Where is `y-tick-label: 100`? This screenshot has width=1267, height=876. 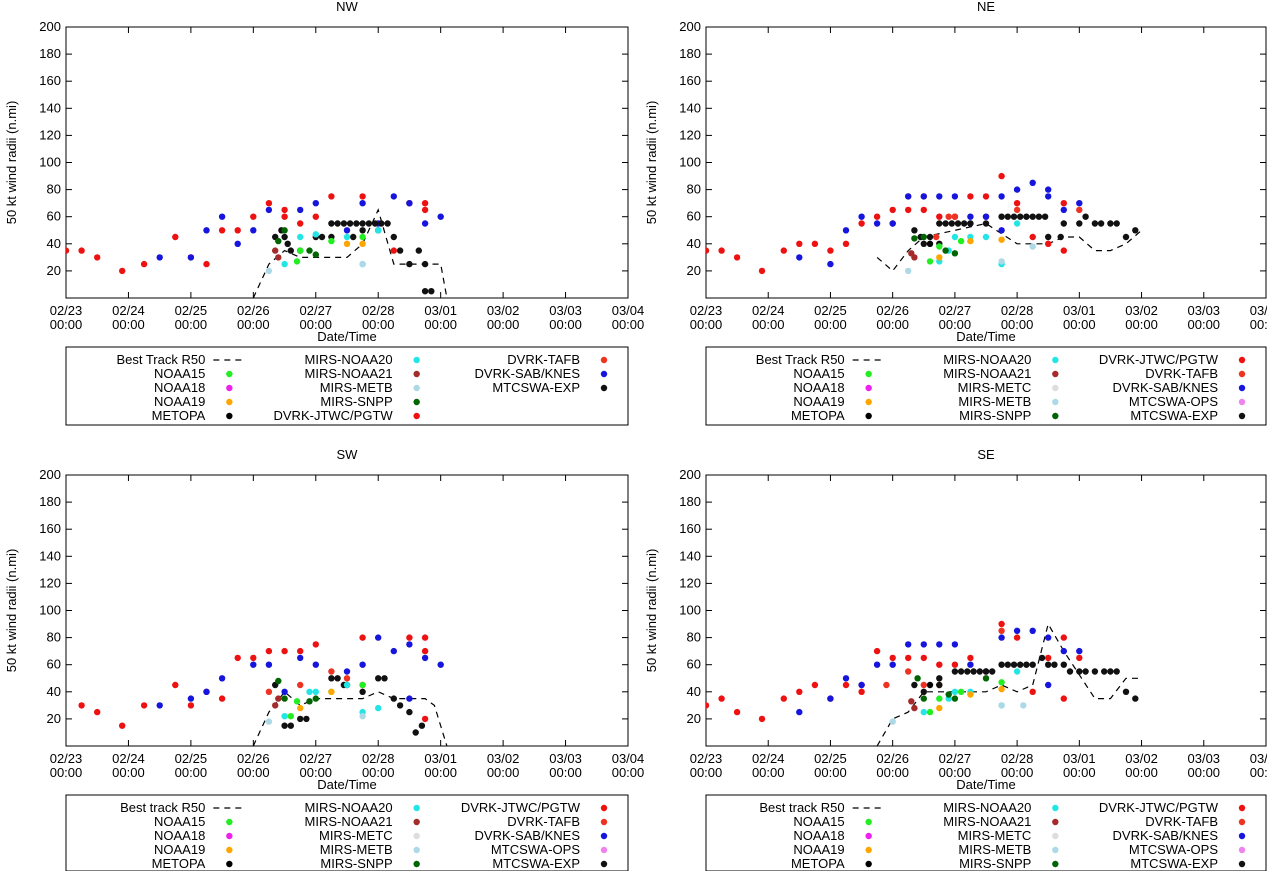
y-tick-label: 100 is located at coordinates (690, 162).